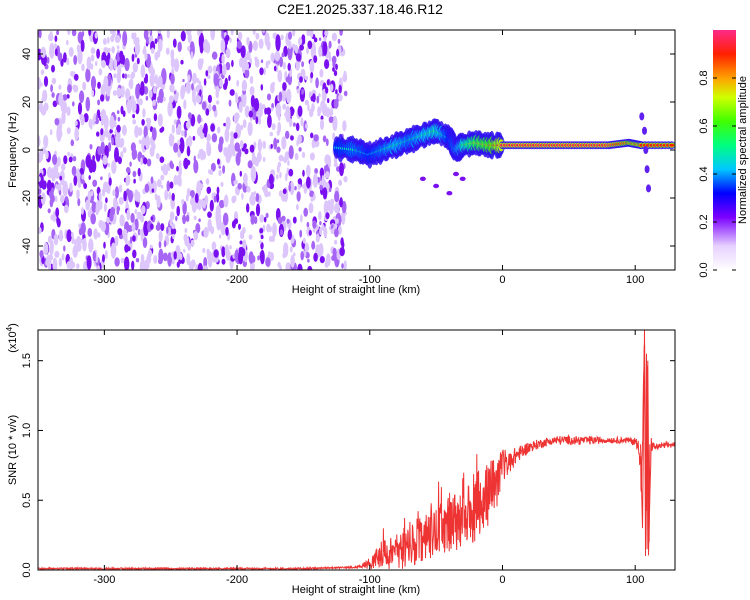 This screenshot has width=750, height=600. What do you see at coordinates (13, 325) in the screenshot?
I see `snr-multiplier-close: )` at bounding box center [13, 325].